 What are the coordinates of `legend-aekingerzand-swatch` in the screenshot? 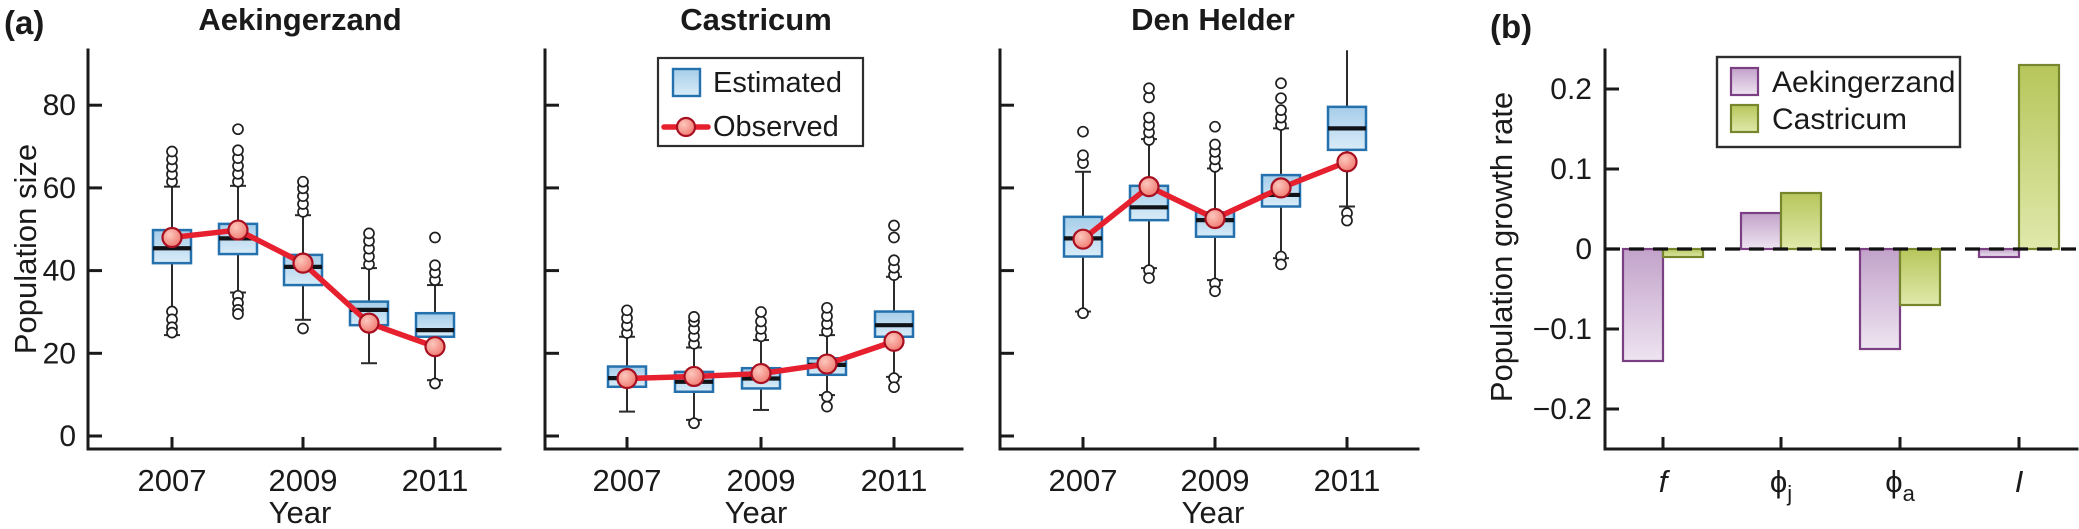 It's located at (1744, 81).